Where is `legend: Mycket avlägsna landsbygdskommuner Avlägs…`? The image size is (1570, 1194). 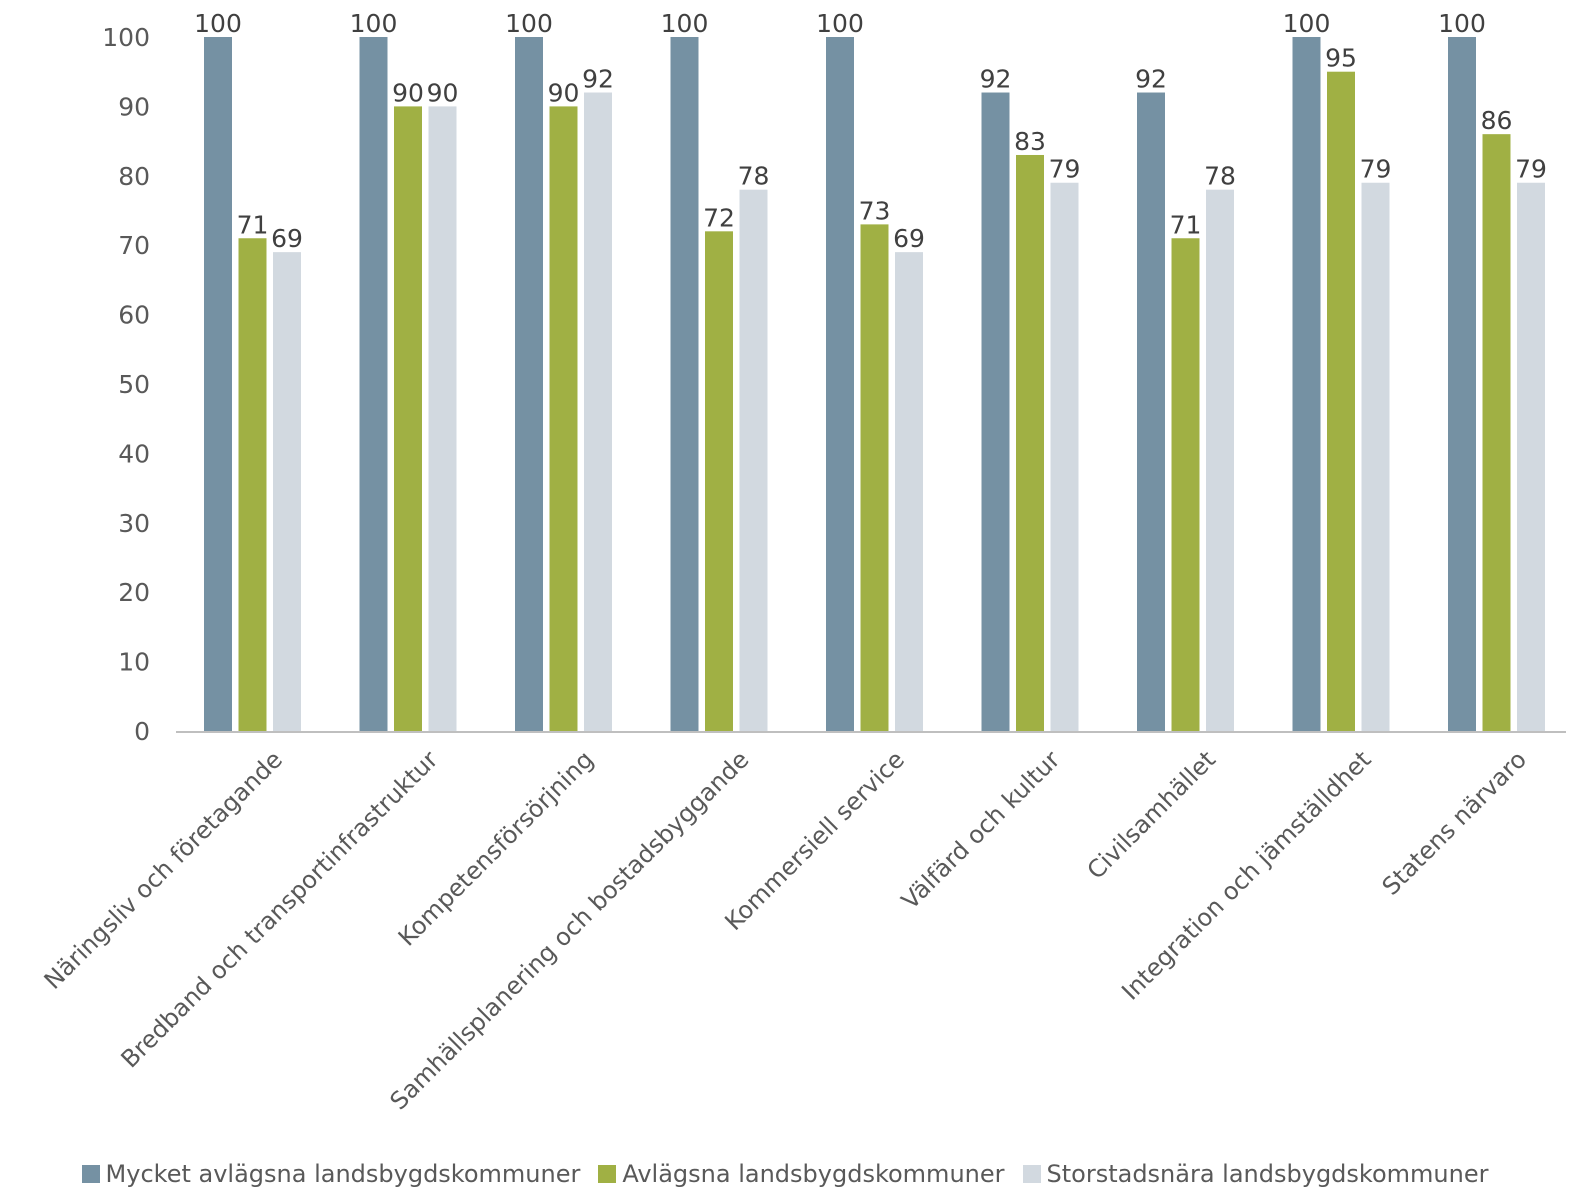 legend: Mycket avlägsna landsbygdskommuner Avlägs… is located at coordinates (785, 1174).